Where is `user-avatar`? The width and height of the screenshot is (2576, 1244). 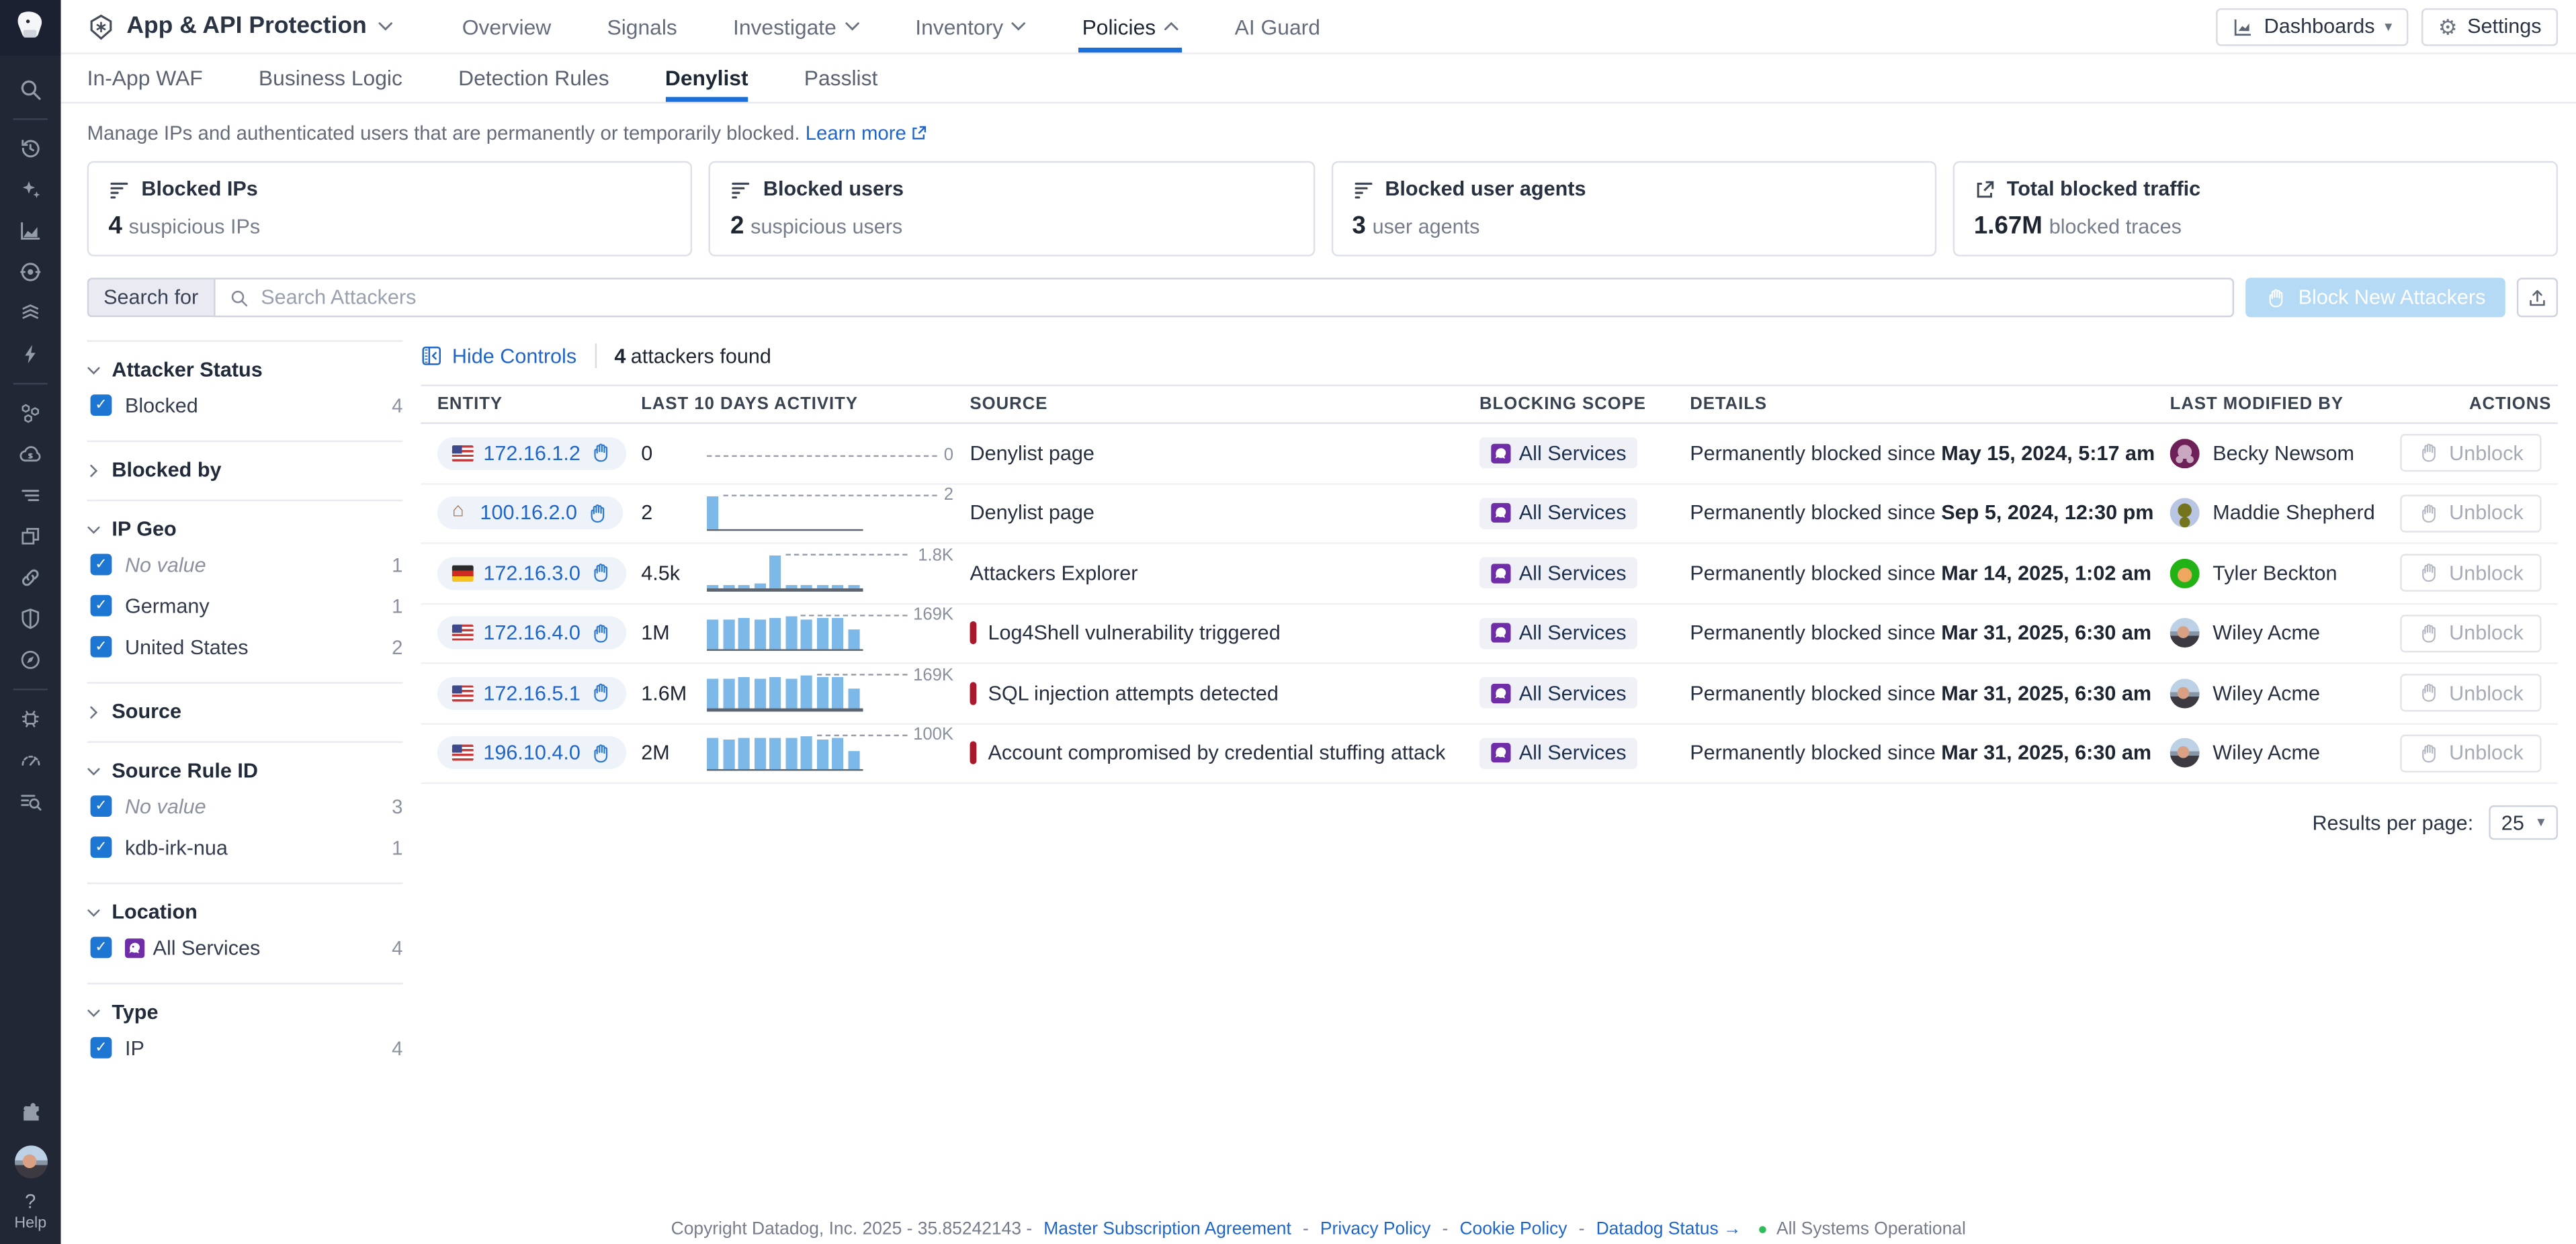
user-avatar is located at coordinates (30, 1162).